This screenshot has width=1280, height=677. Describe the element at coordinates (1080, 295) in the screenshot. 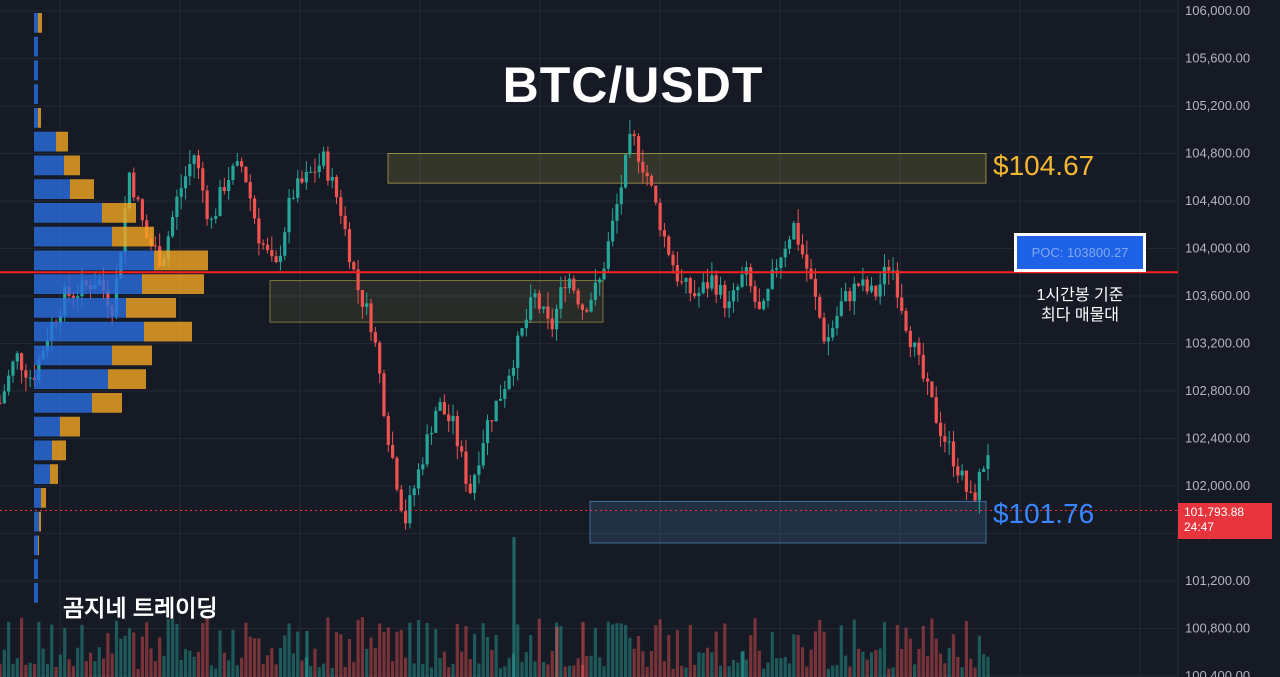

I see `poc-note-line-1: 1시간봉 기준` at that location.